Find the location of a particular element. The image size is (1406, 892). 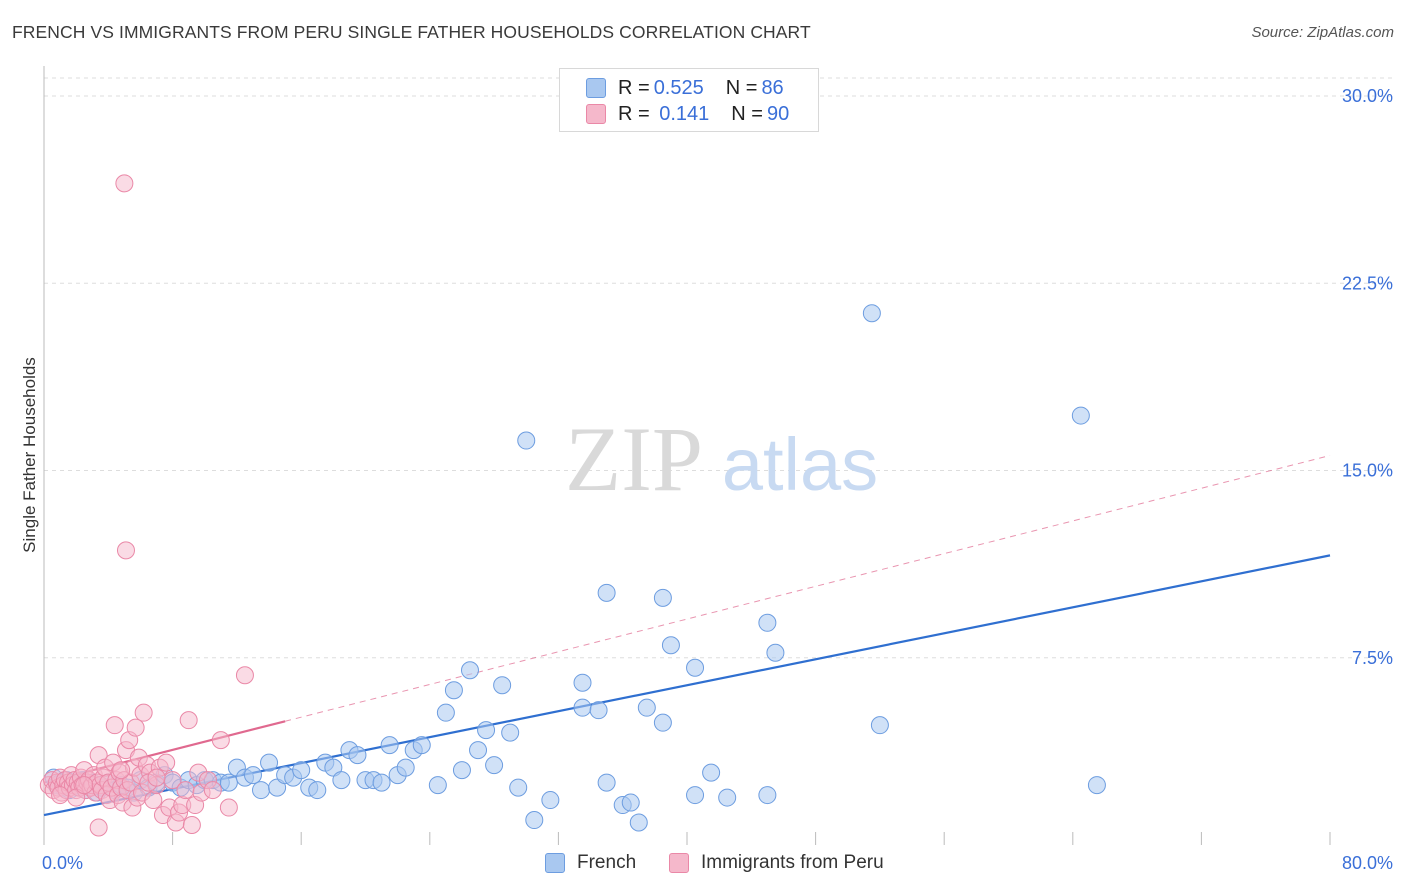

series-legend-peru: Immigrants from Peru is located at coordinates (776, 863).